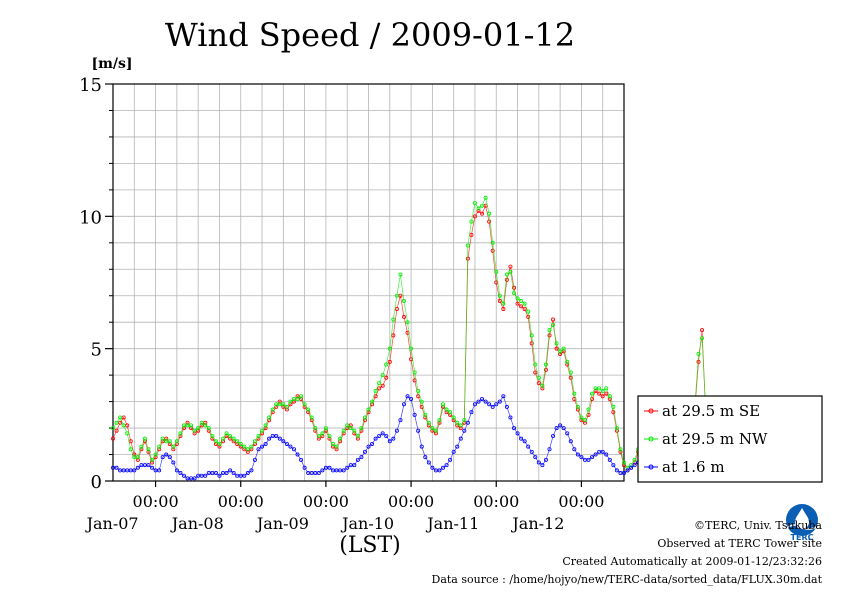 The image size is (842, 595). Describe the element at coordinates (326, 501) in the screenshot. I see `x-time-label: 00:00` at that location.